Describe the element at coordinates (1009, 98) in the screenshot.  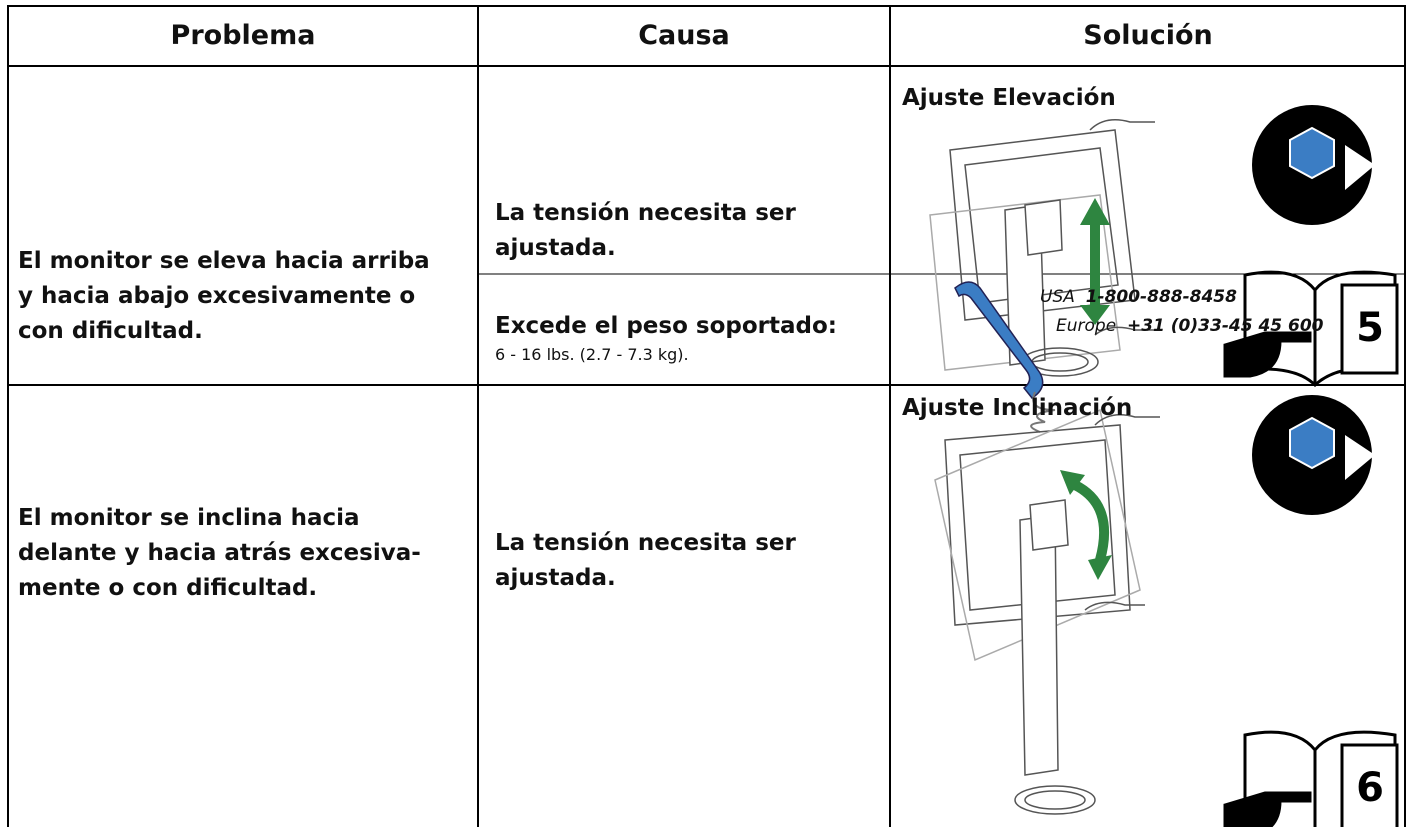
I see `solution-title: Ajuste Elevación` at that location.